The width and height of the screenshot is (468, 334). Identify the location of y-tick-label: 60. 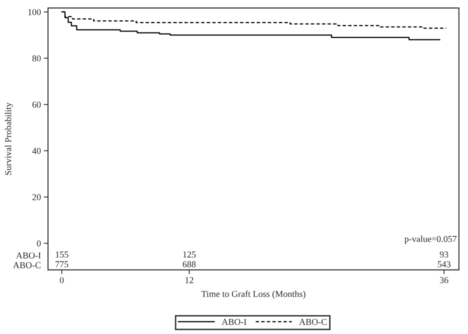
(36, 105).